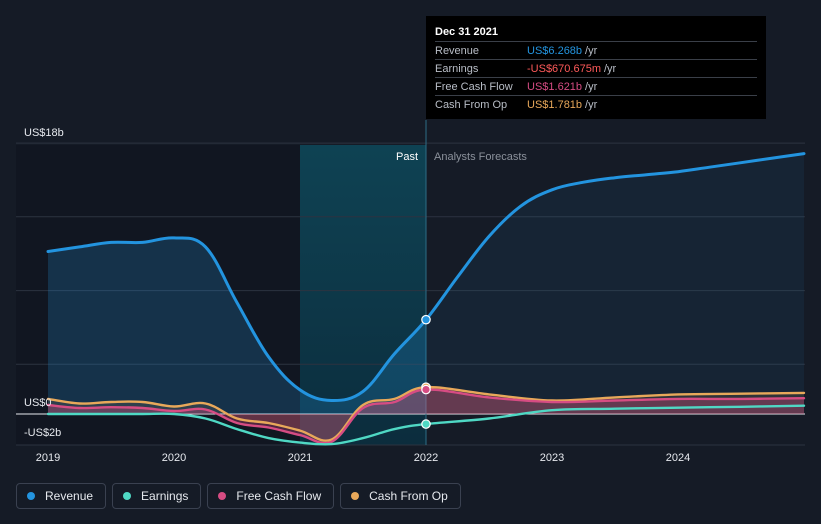 The height and width of the screenshot is (524, 821). I want to click on tooltip-row-free-cash-flow: Free Cash Flow US$1.621b /yr, so click(596, 86).